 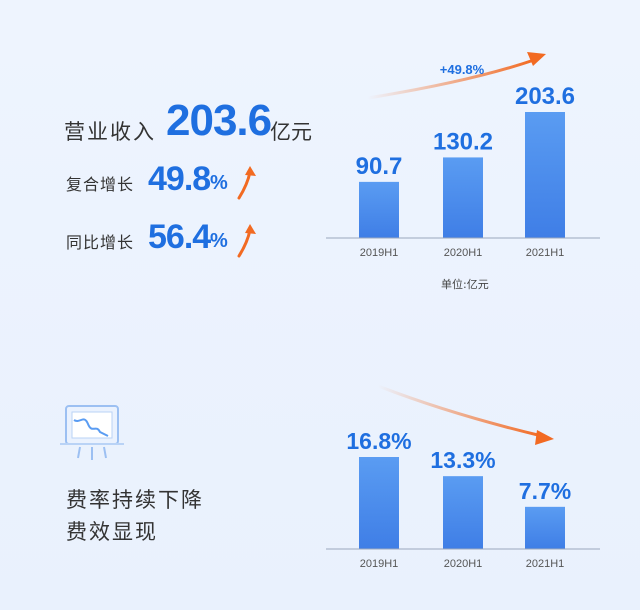 I want to click on yoy-percent: %, so click(x=219, y=241).